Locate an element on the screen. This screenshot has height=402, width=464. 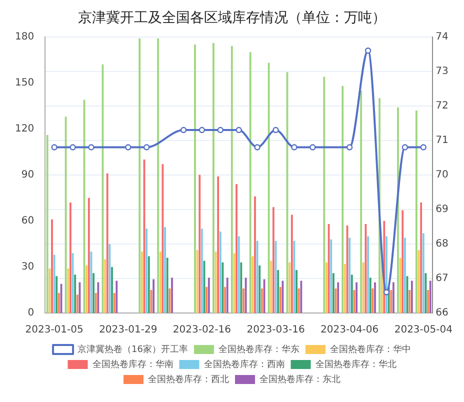
y2-tick-label: 66 is located at coordinates (442, 313).